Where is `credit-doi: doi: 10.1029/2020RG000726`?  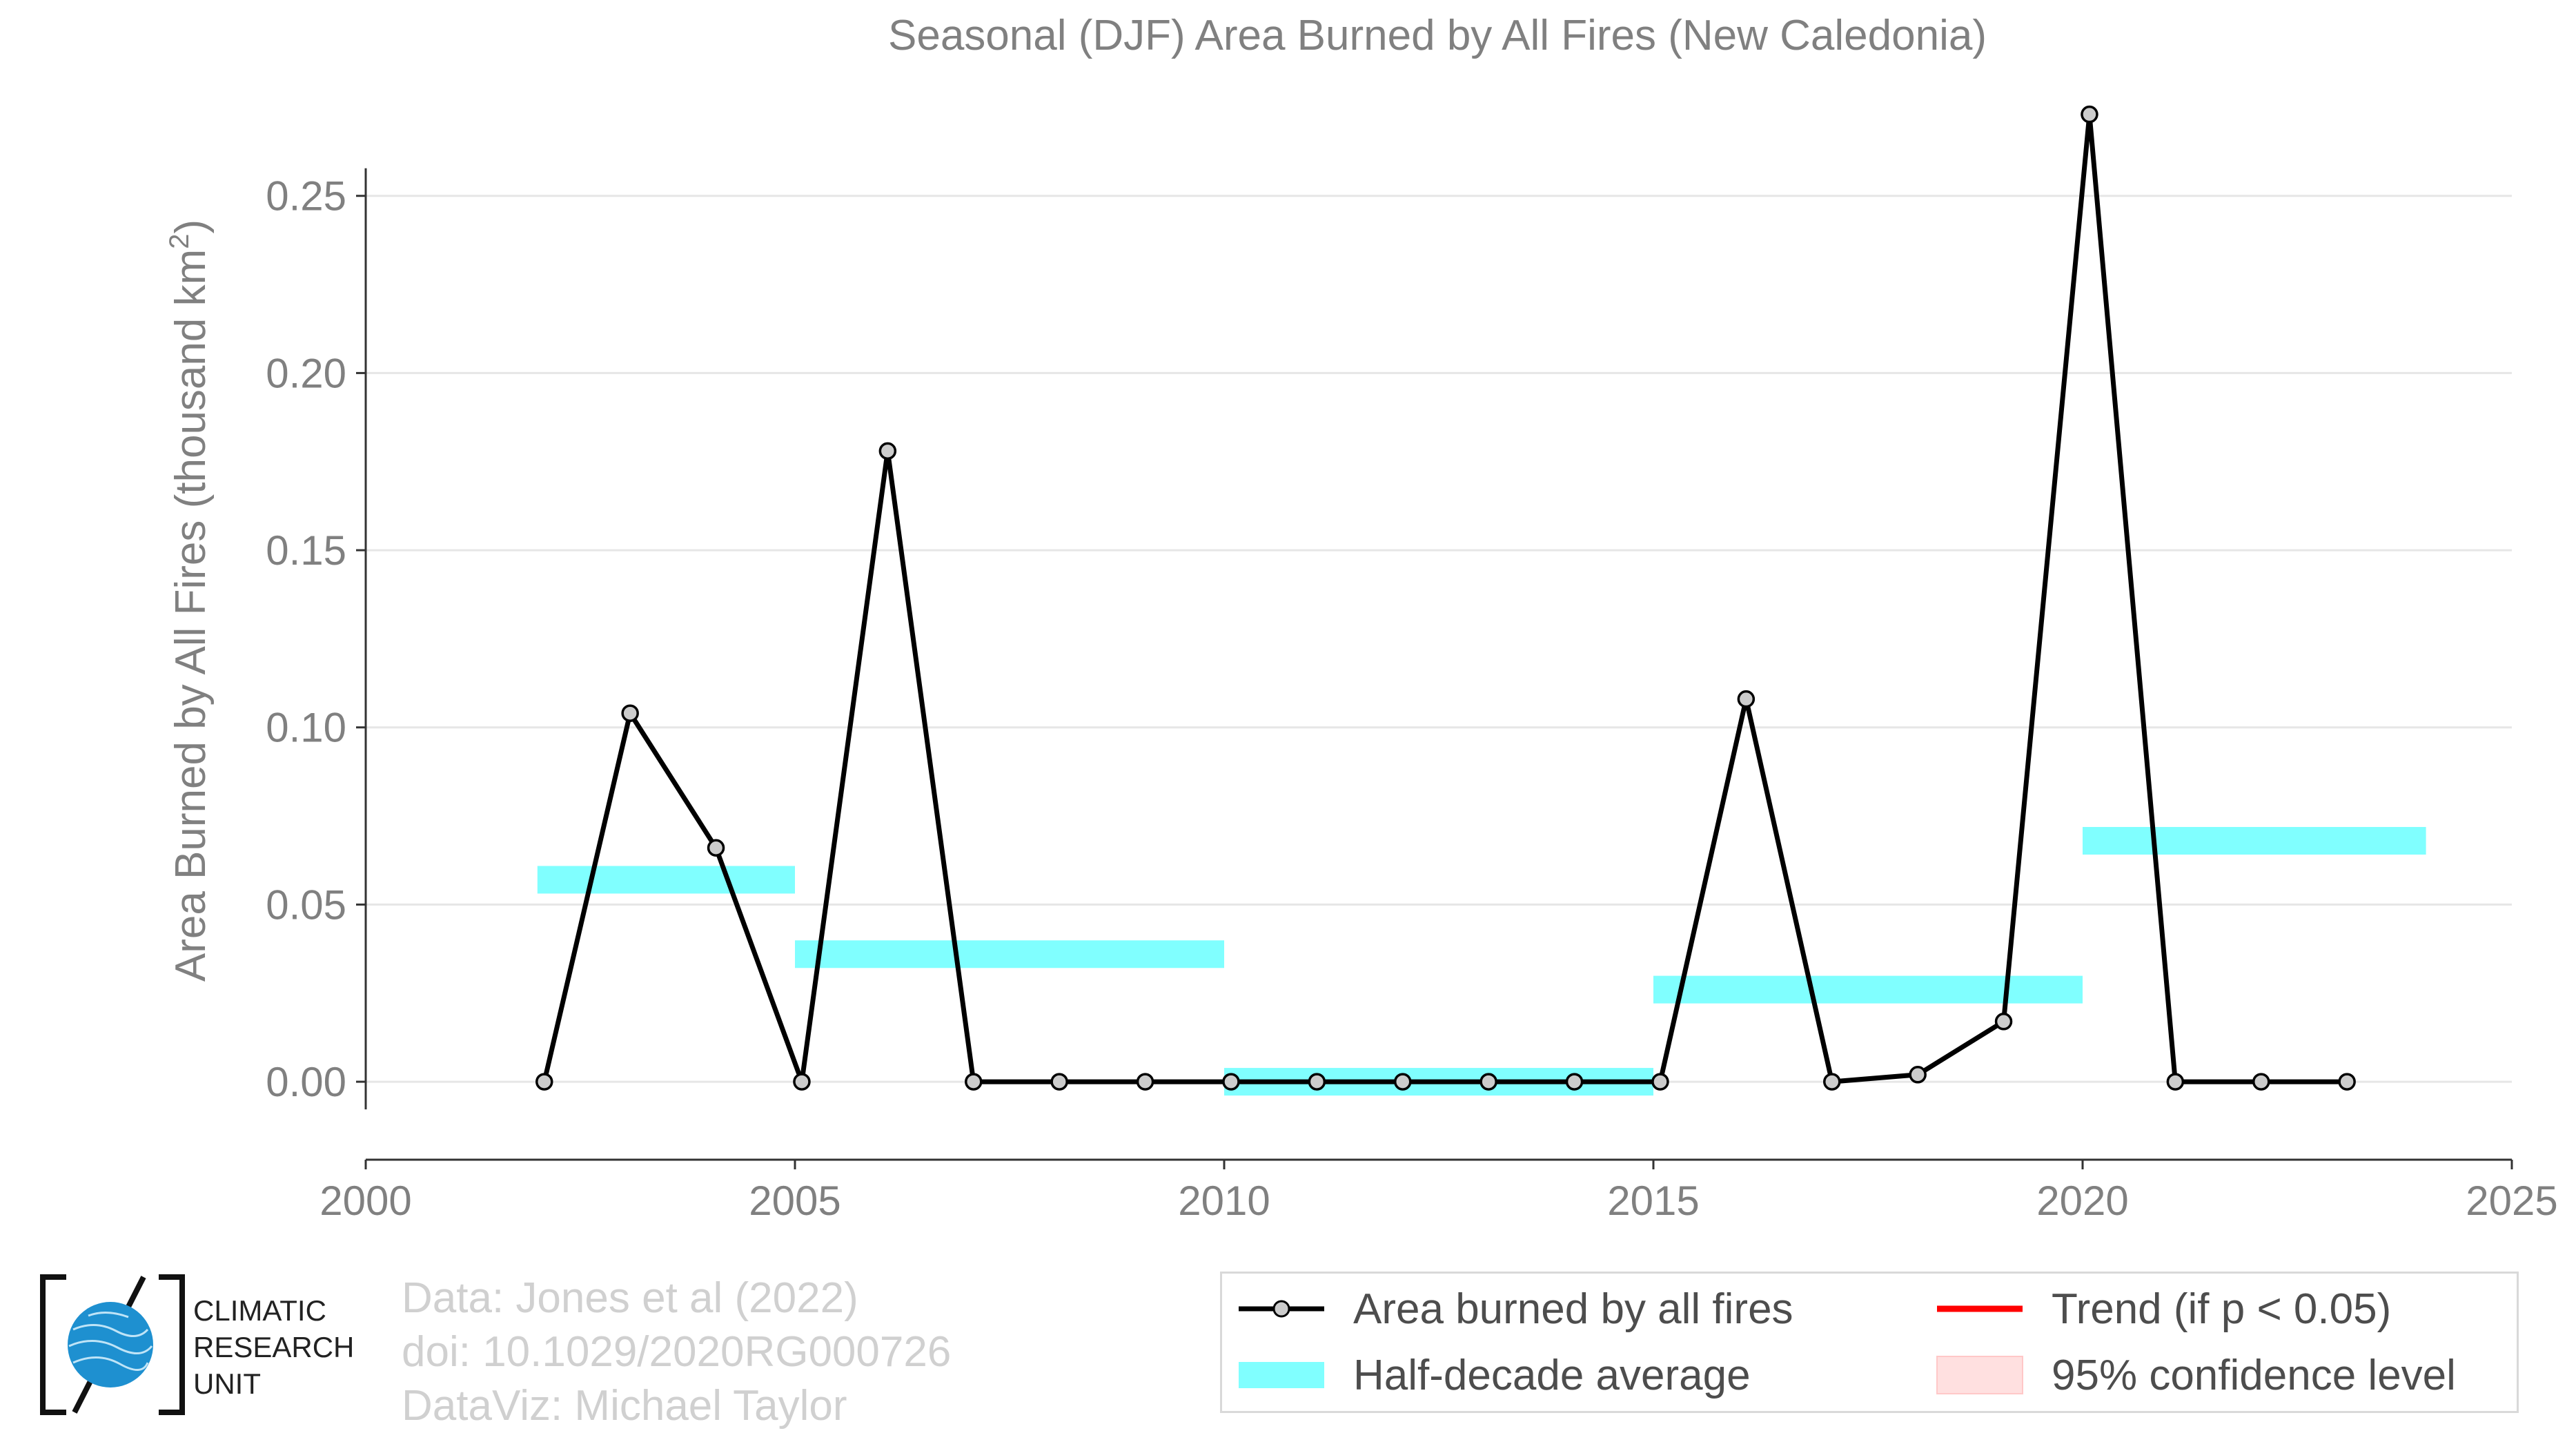 credit-doi: doi: 10.1029/2020RG000726 is located at coordinates (677, 1352).